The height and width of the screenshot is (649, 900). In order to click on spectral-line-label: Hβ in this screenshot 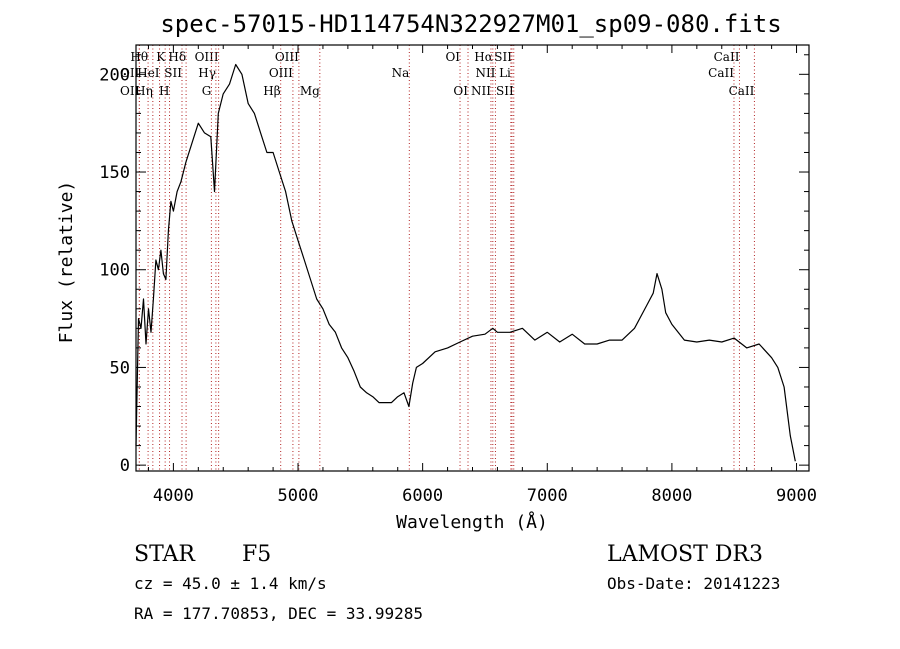, I will do `click(271, 91)`.